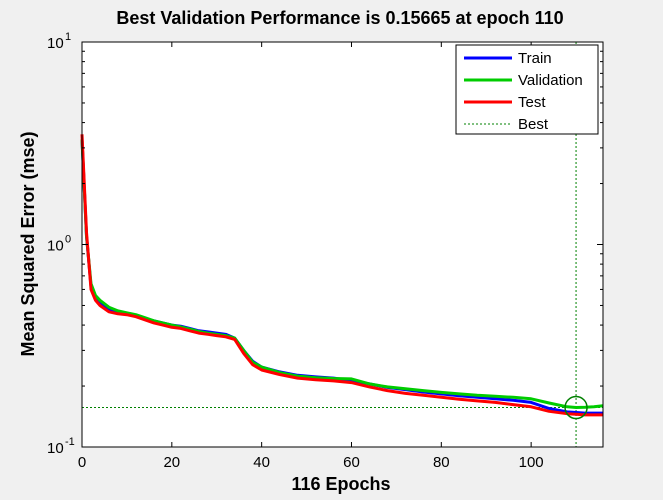 This screenshot has width=663, height=500. What do you see at coordinates (82, 462) in the screenshot?
I see `x-tick-label: 0` at bounding box center [82, 462].